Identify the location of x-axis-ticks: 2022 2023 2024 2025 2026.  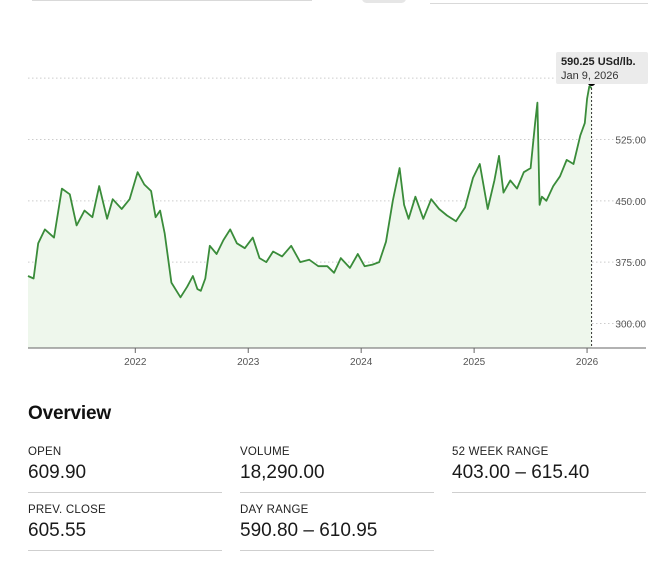
(361, 358).